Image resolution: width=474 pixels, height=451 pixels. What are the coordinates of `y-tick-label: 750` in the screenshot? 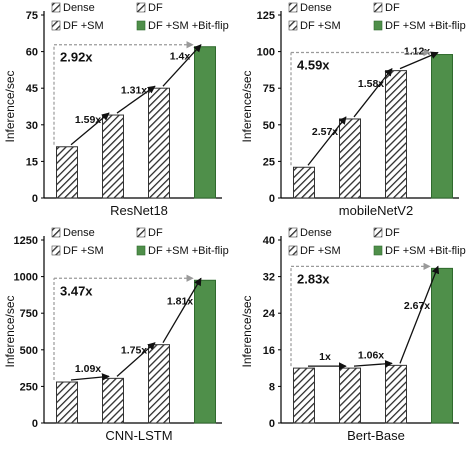 It's located at (29, 314).